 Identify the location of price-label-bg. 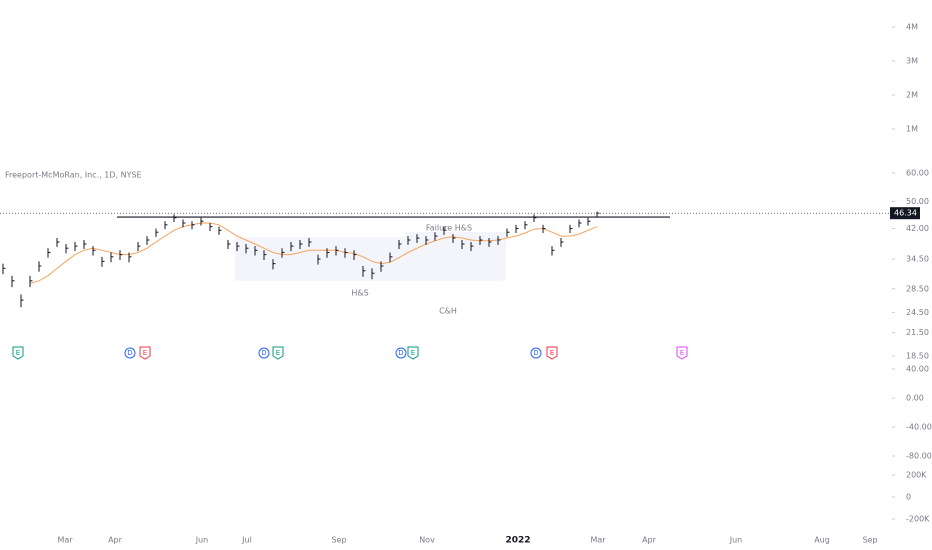
(905, 213).